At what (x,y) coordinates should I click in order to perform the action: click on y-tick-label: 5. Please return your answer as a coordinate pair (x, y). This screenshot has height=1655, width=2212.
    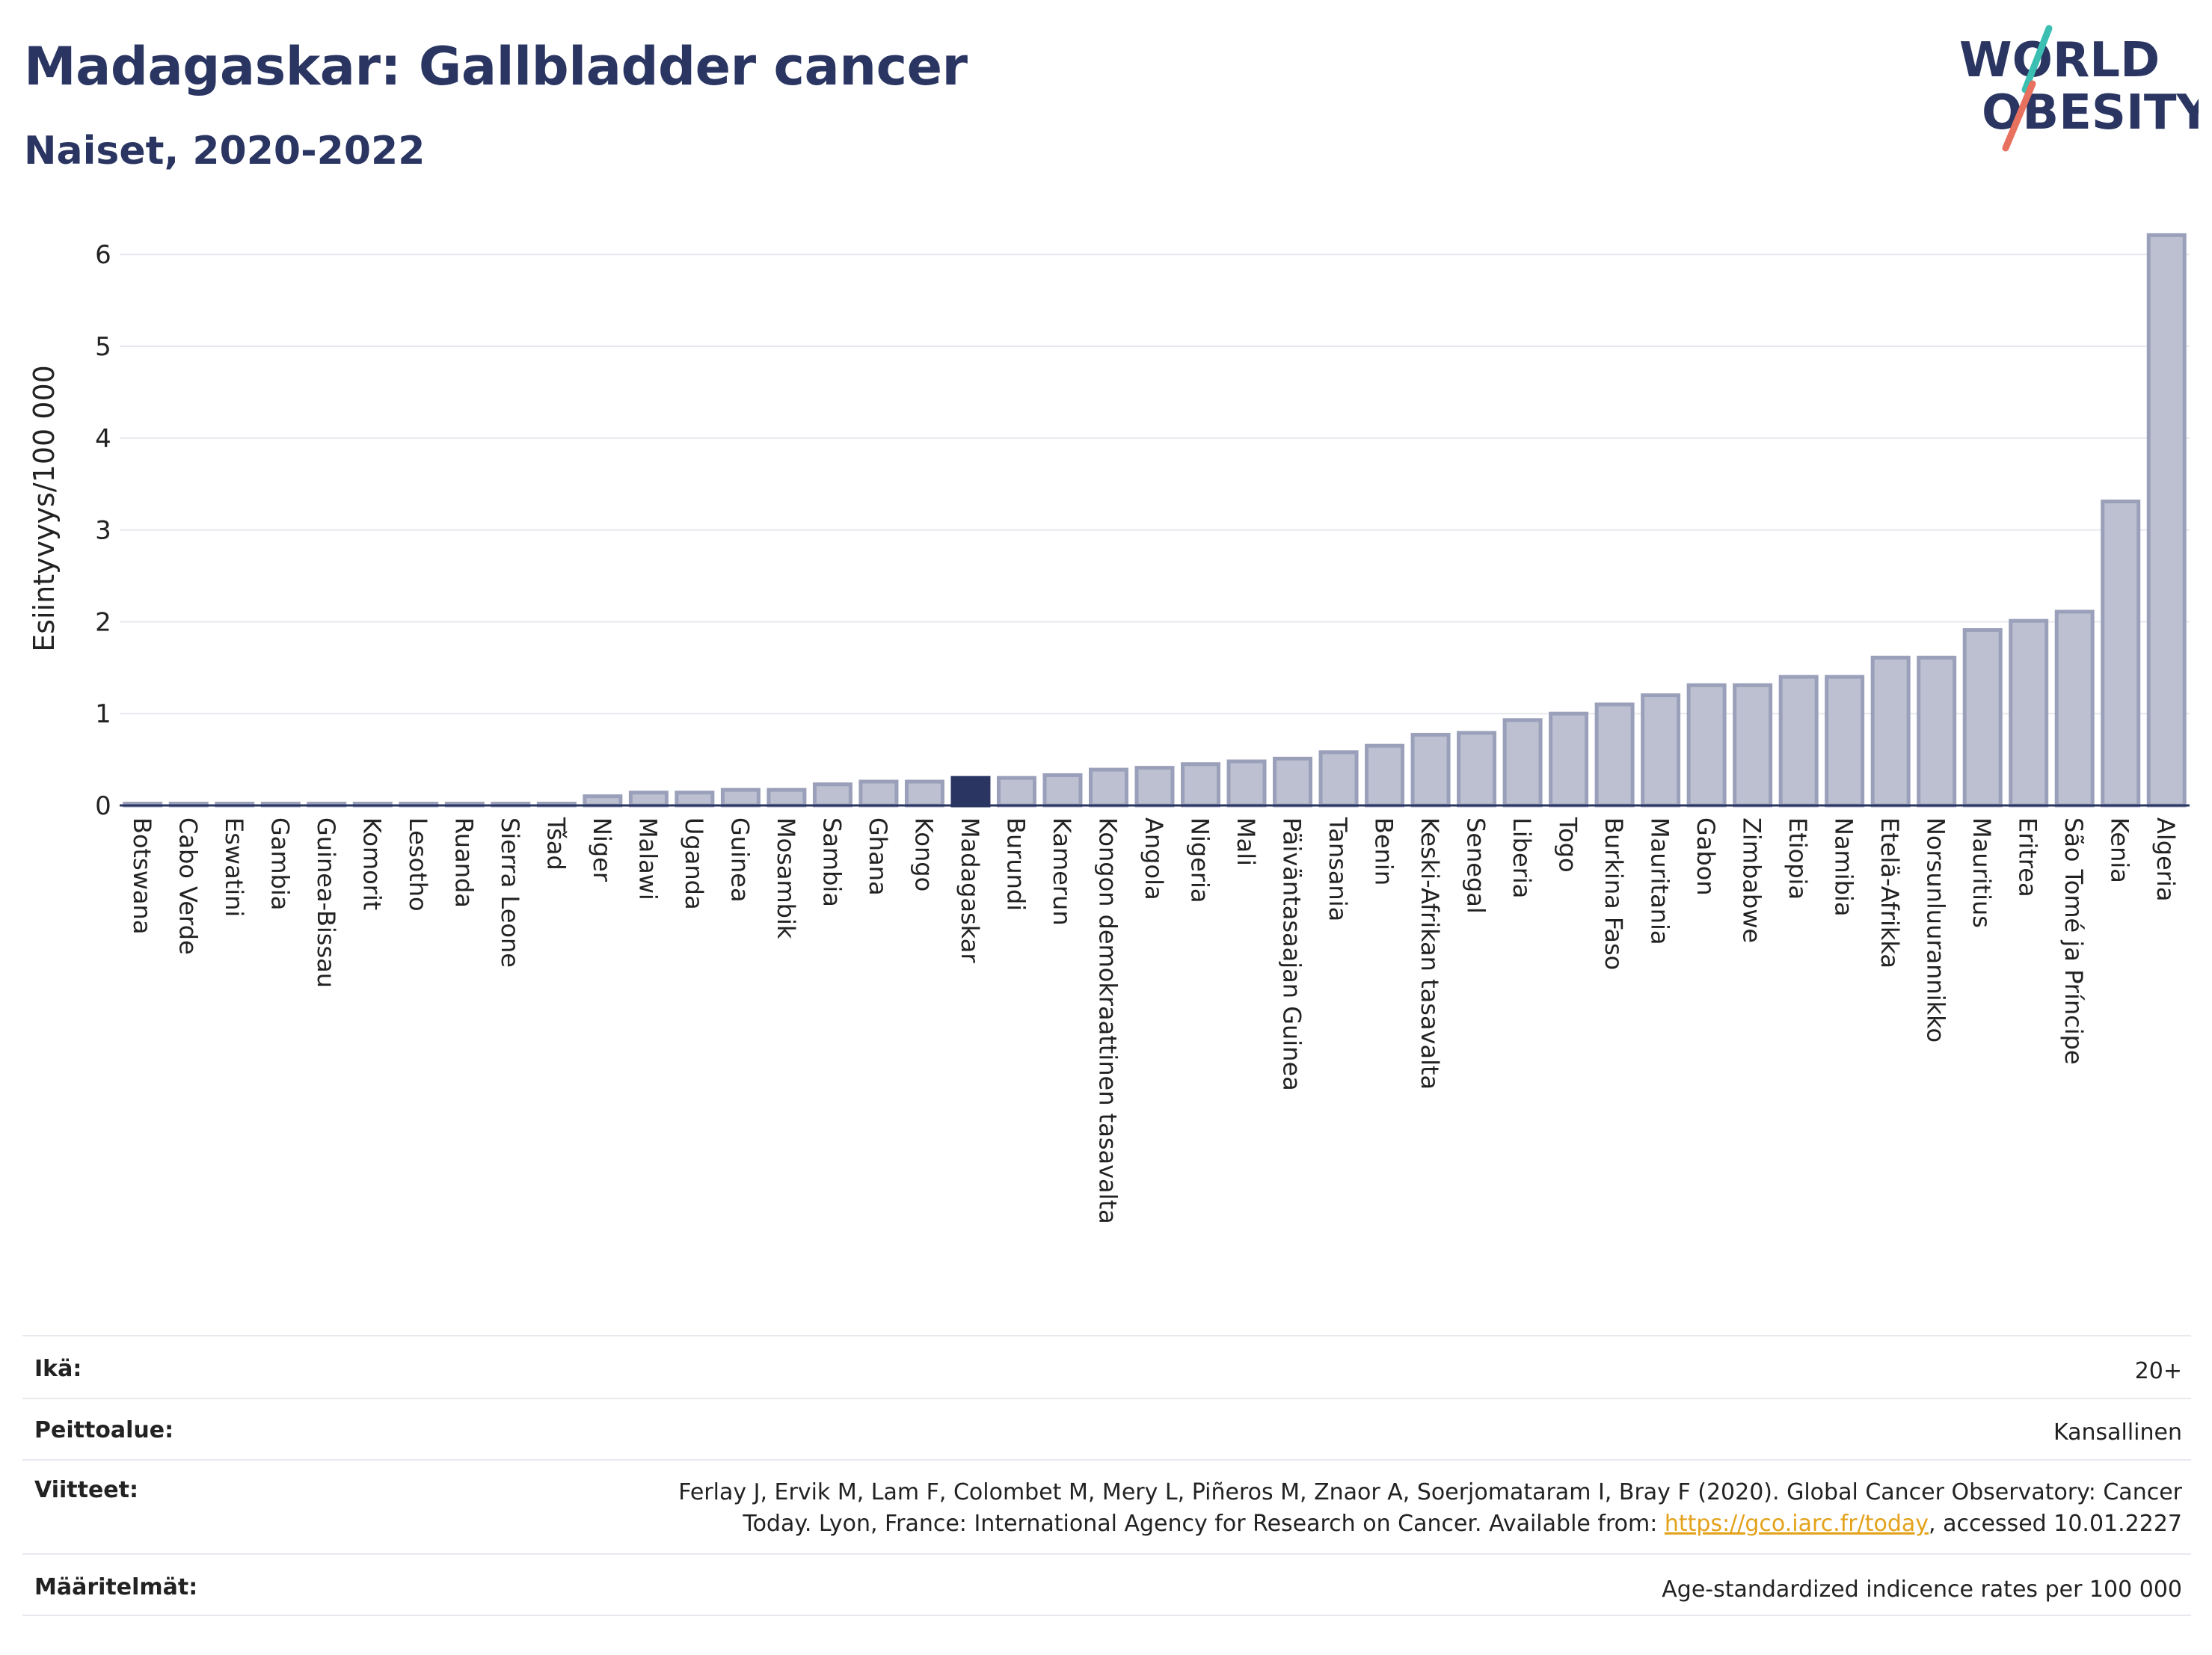
    Looking at the image, I should click on (103, 347).